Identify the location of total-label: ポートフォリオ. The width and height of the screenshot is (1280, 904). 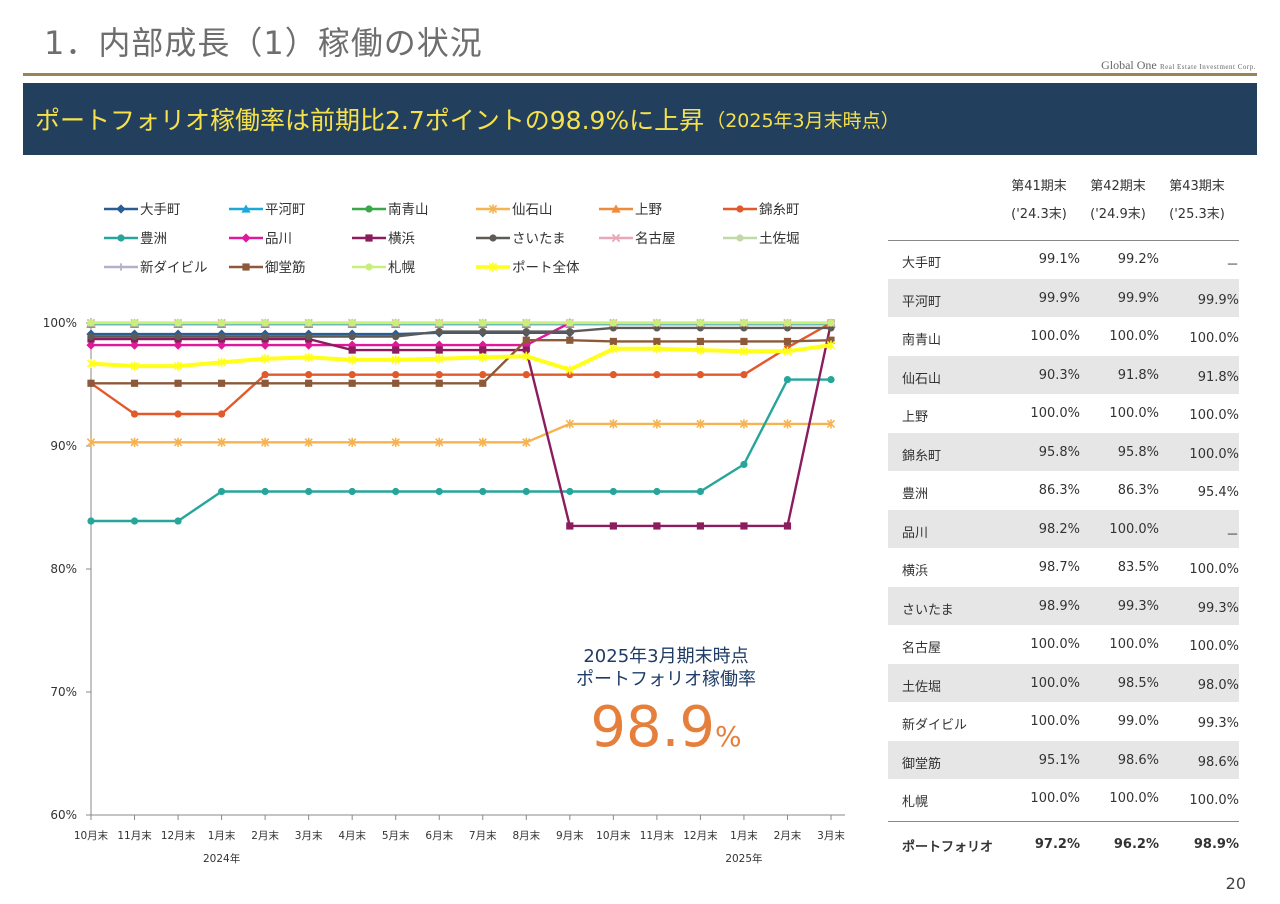
(948, 847).